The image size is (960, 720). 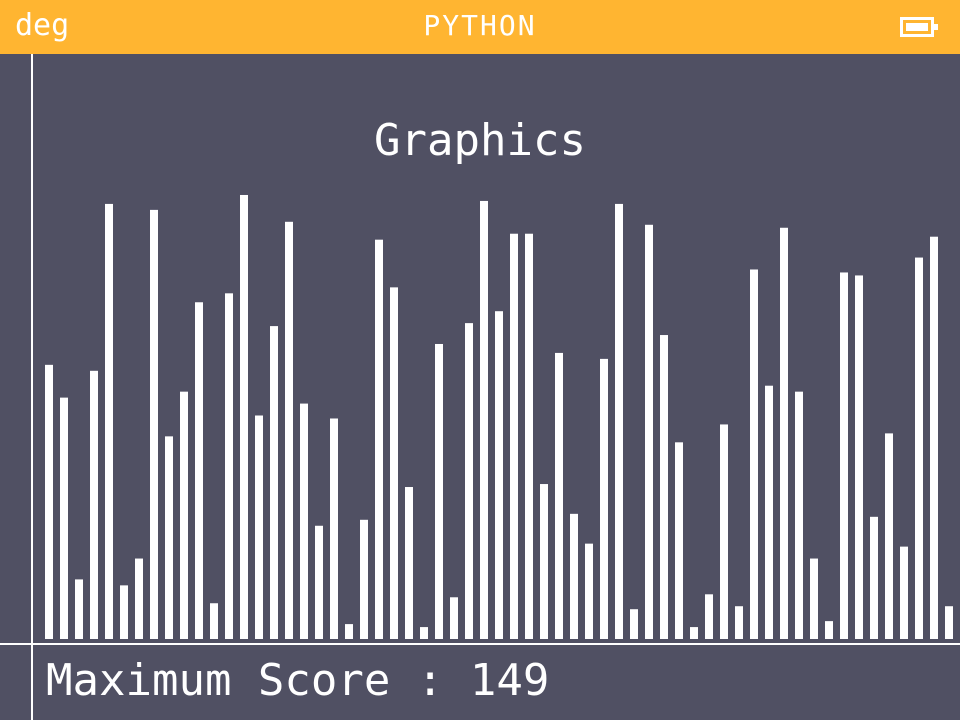 What do you see at coordinates (298, 680) in the screenshot?
I see `maximum-score-label: Maximum Score : 149` at bounding box center [298, 680].